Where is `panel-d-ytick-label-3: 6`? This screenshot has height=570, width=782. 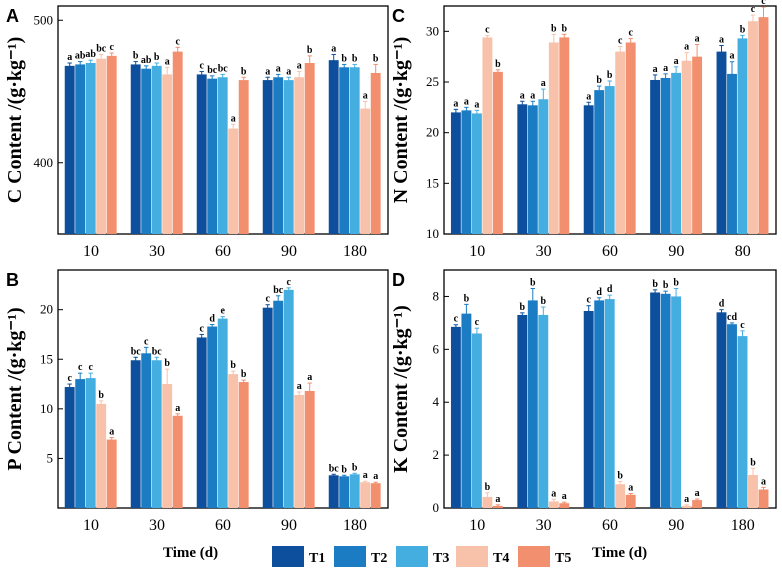
panel-d-ytick-label-3: 6 is located at coordinates (436, 348).